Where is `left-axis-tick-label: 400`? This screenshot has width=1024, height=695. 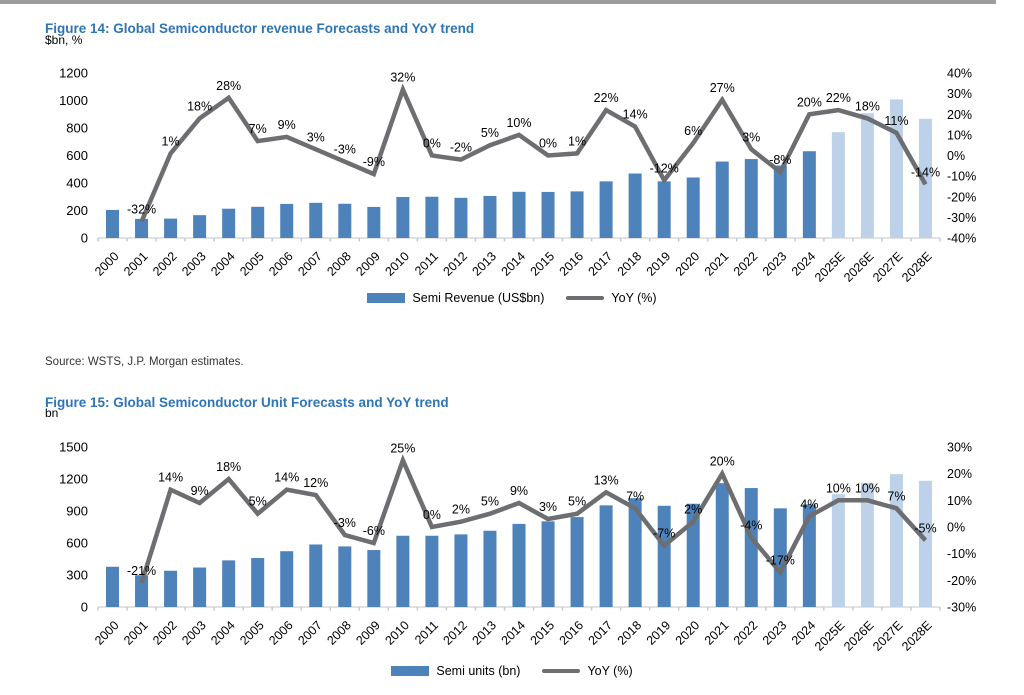 left-axis-tick-label: 400 is located at coordinates (77, 183).